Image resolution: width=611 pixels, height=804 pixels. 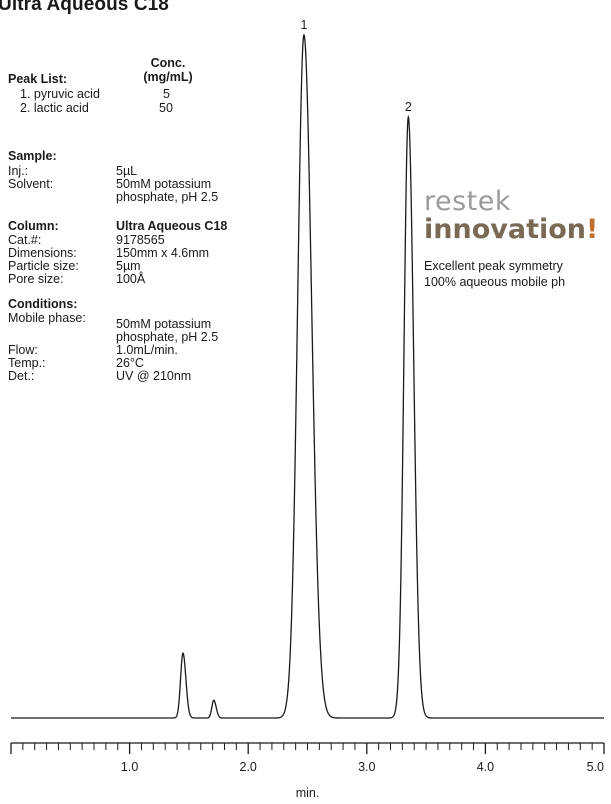 What do you see at coordinates (493, 266) in the screenshot?
I see `tagline-line-1: Excellent peak symmetry` at bounding box center [493, 266].